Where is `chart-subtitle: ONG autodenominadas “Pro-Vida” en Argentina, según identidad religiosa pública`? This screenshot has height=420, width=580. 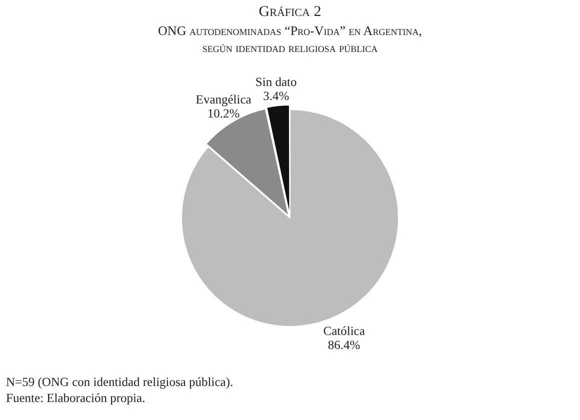
chart-subtitle: ONG autodenominadas “Pro-Vida” en Argentina, según identidad religiosa pública is located at coordinates (290, 39).